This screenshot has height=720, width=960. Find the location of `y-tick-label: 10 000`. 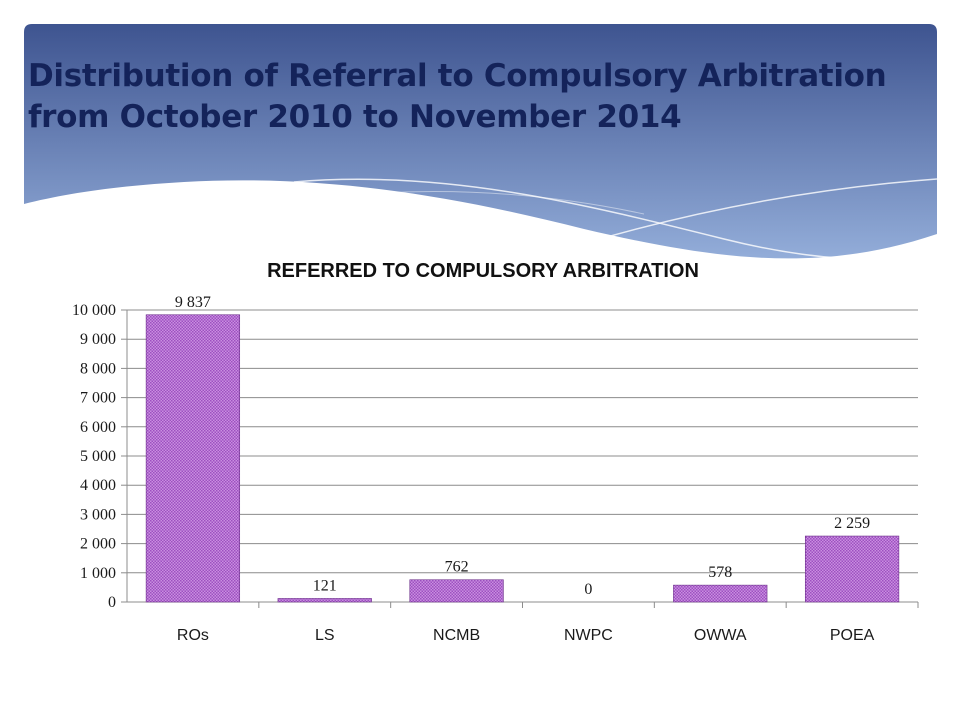

y-tick-label: 10 000 is located at coordinates (94, 310).